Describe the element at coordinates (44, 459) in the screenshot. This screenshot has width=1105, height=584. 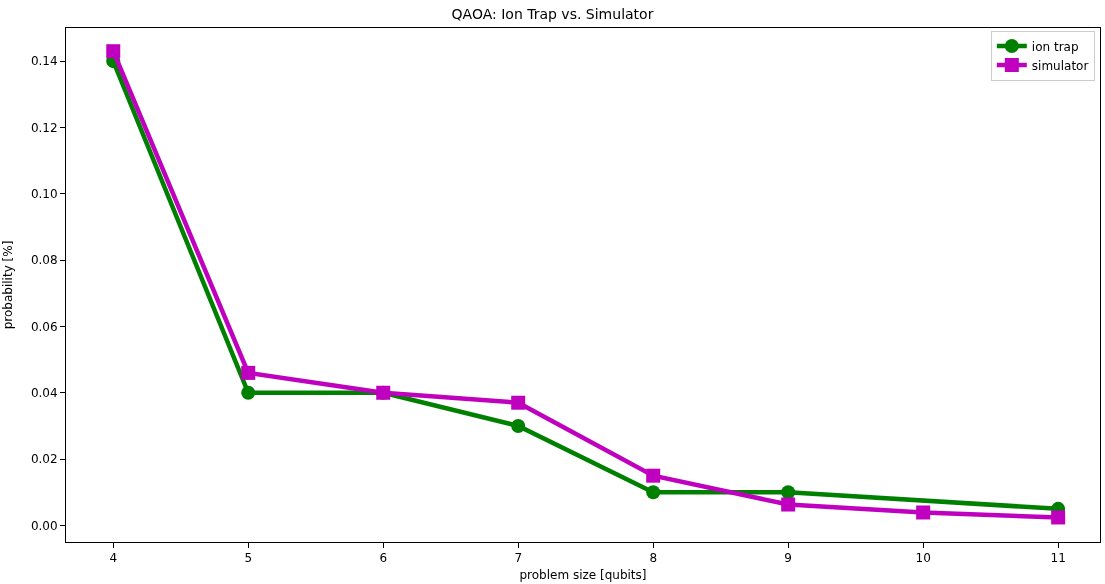
I see `y-tick-label: 0.02` at that location.